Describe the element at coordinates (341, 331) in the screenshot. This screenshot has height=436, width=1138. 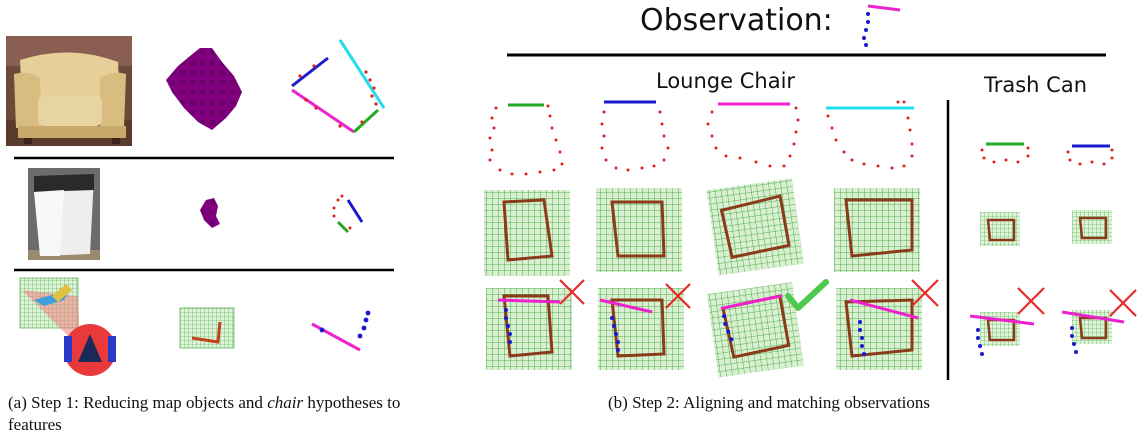
I see `observation-features` at that location.